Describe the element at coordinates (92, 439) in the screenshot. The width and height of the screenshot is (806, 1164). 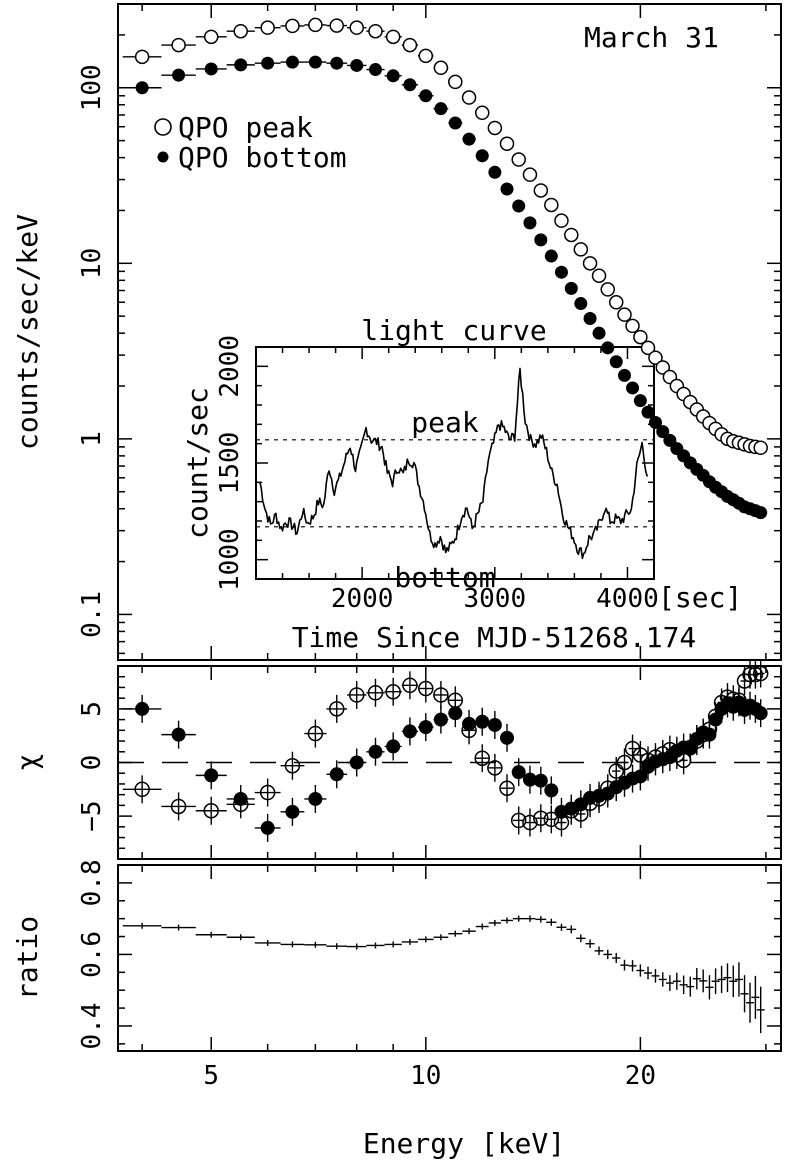
I see `spectrum-y-tick-label: 1` at that location.